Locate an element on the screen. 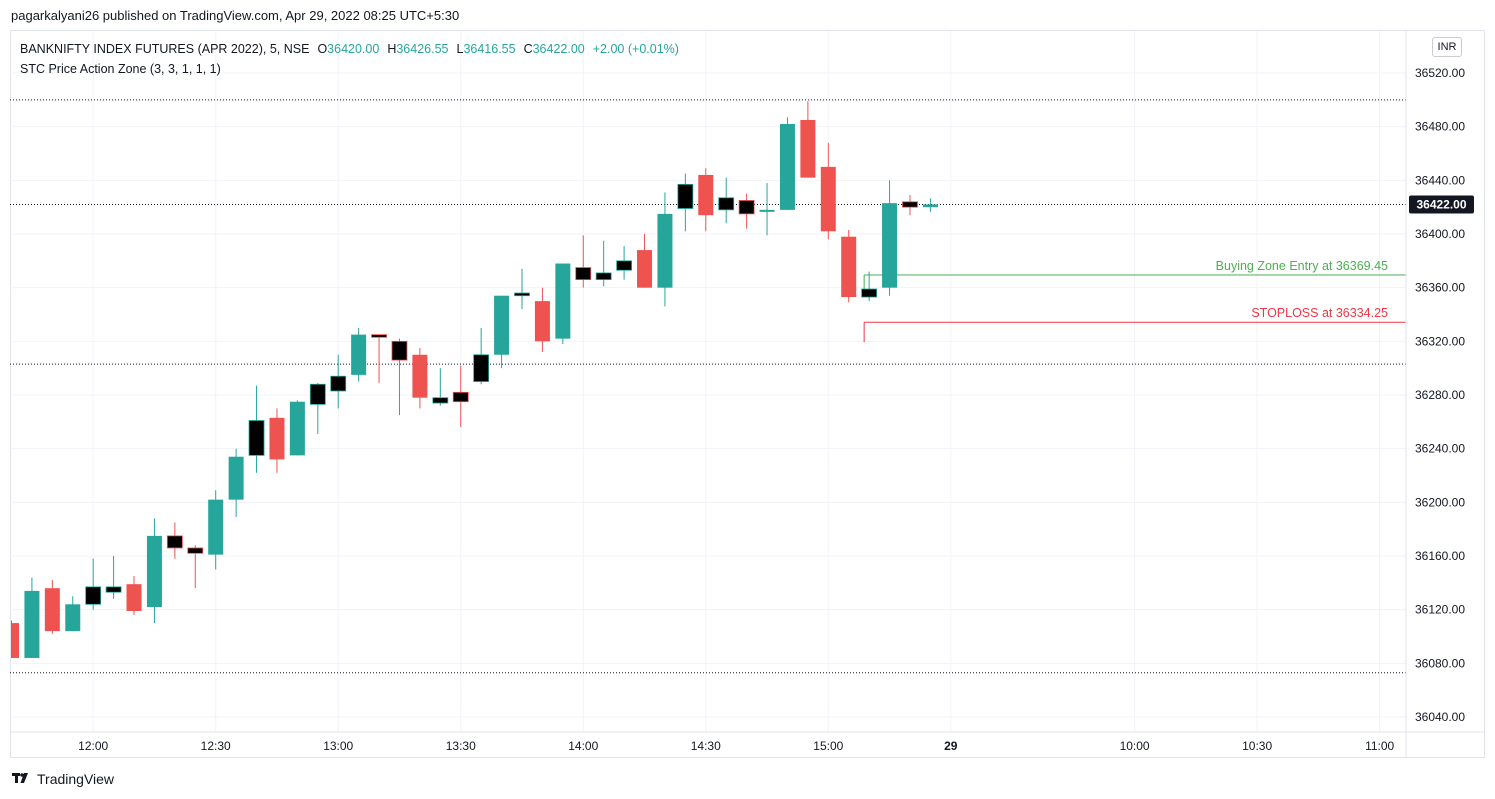 The image size is (1495, 799). legend-indicator-row: STC Price Action Zone (3, 3, 1, 1, 1) is located at coordinates (349, 69).